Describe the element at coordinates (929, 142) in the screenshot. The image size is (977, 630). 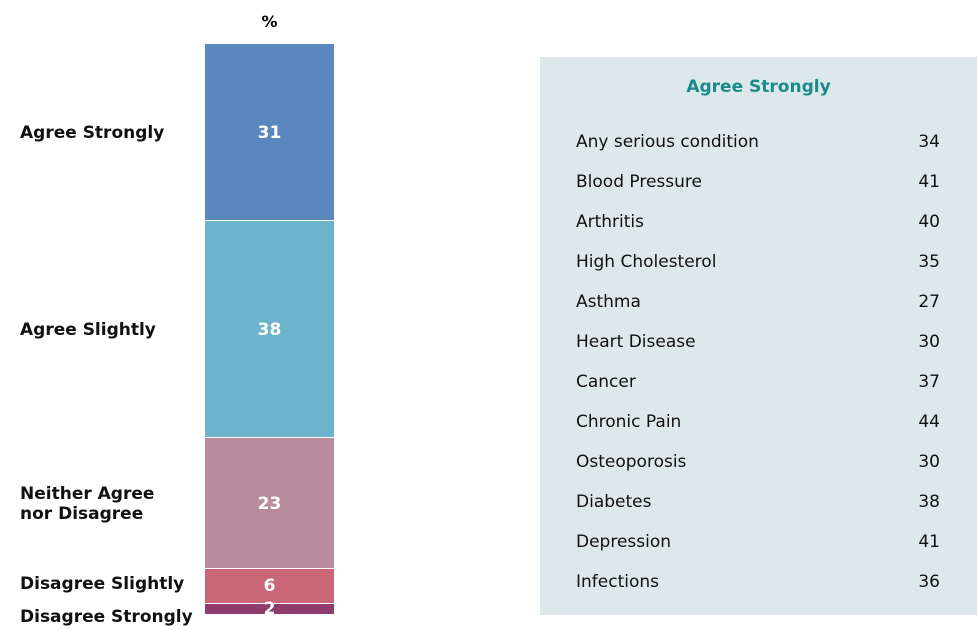
I see `row-value: 34` at that location.